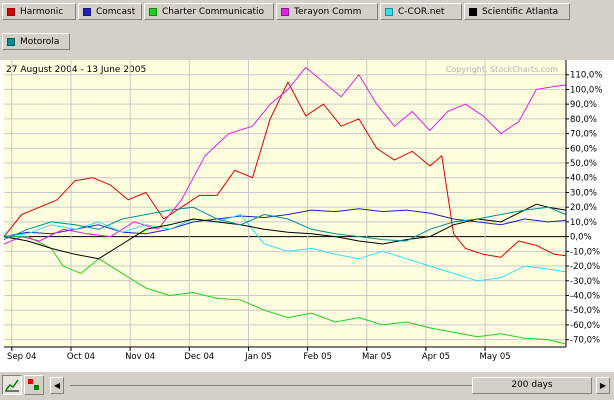 This screenshot has width=614, height=400. Describe the element at coordinates (583, 193) in the screenshot. I see `y-tick-label: 30,0%` at that location.